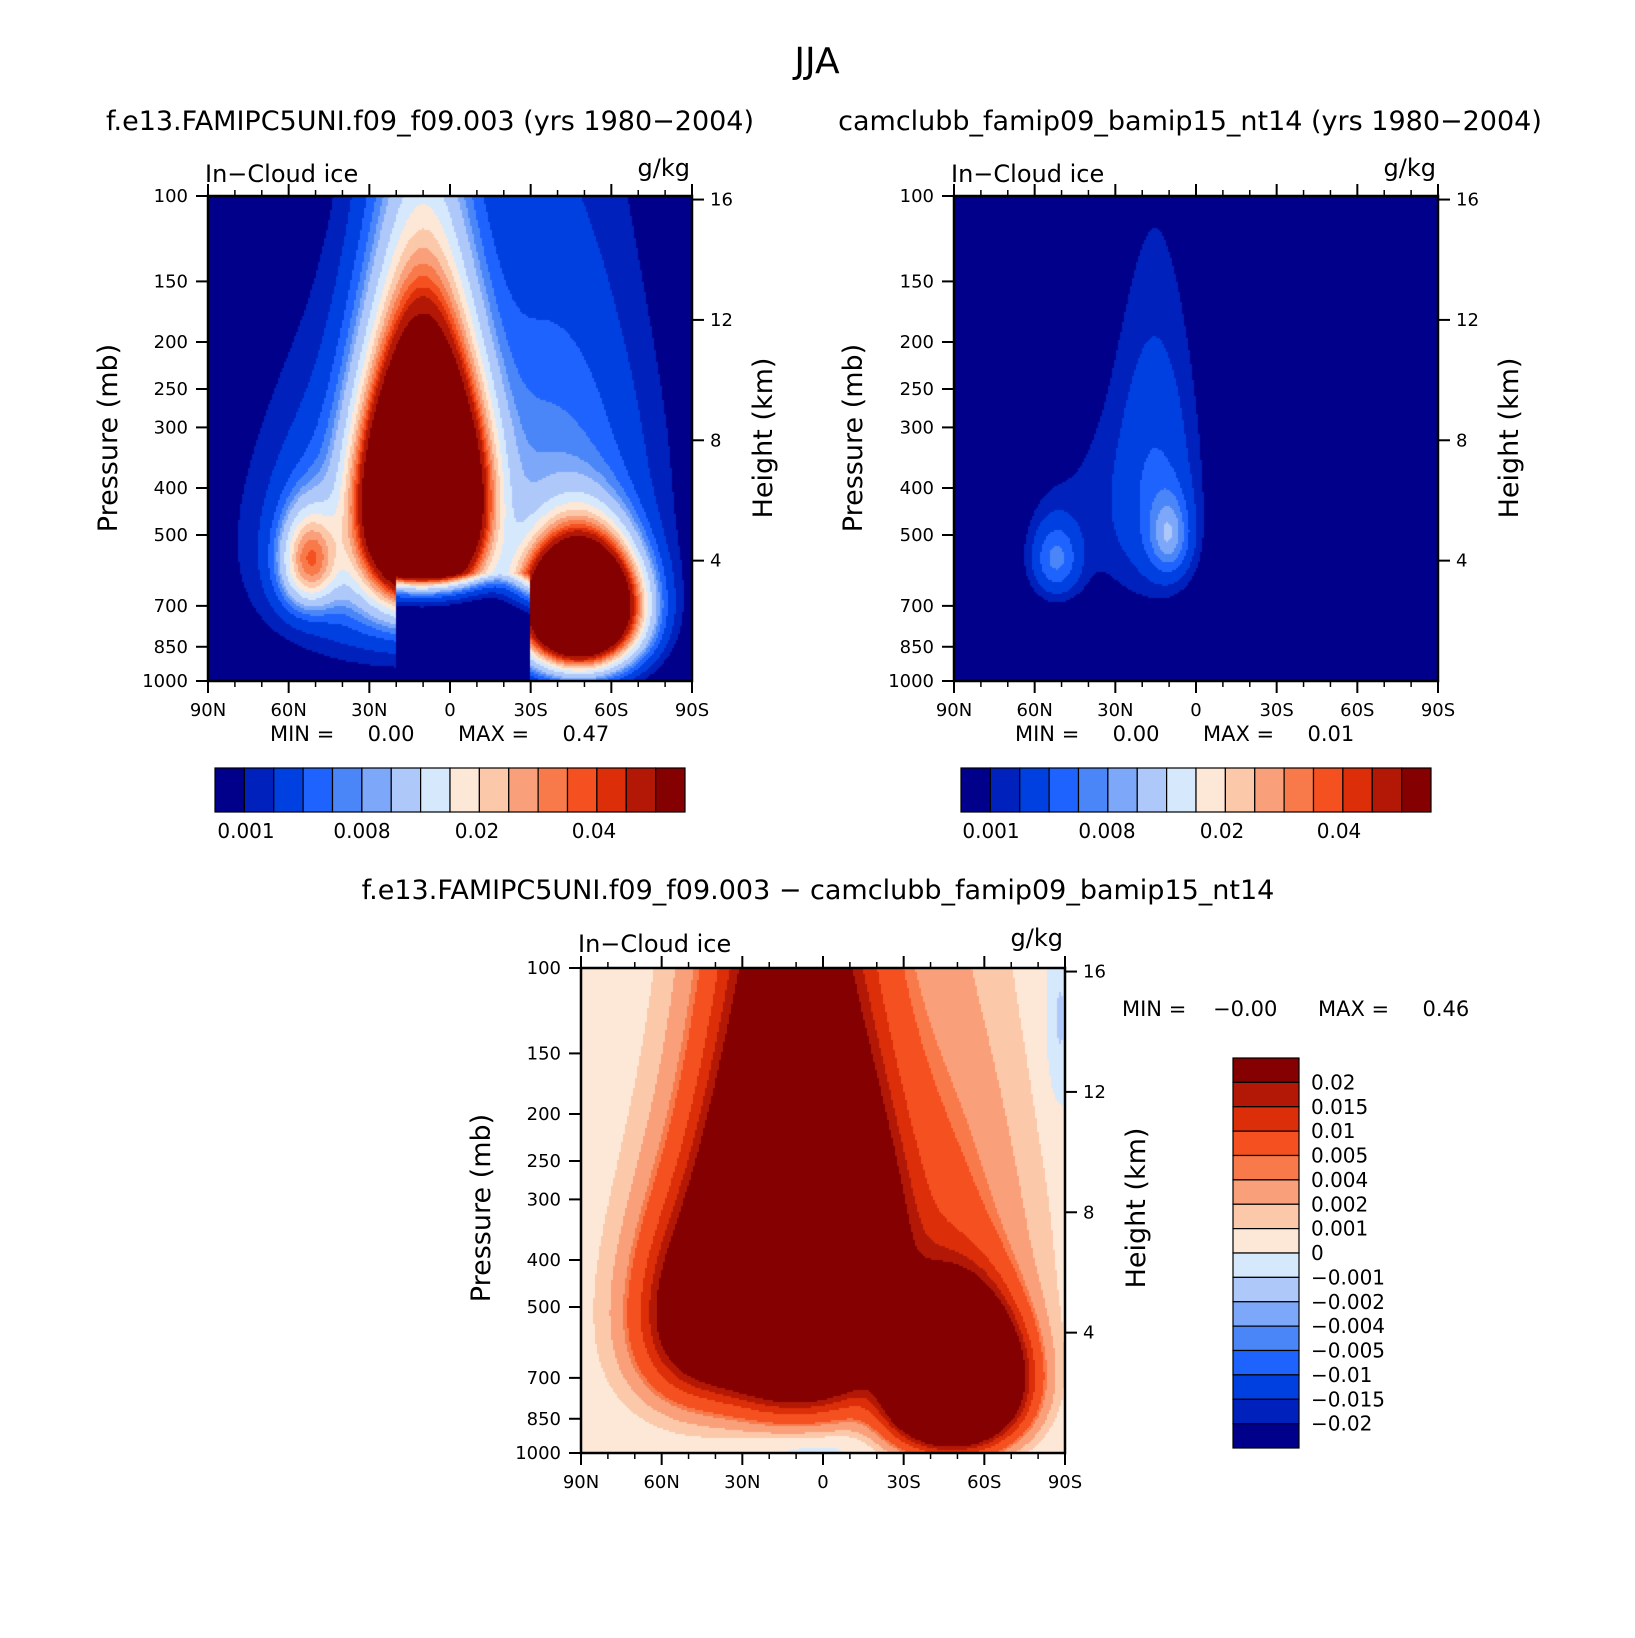 The image size is (1635, 1638). Describe the element at coordinates (533, 734) in the screenshot. I see `panel-1-max-text: MAX = 0.47` at that location.